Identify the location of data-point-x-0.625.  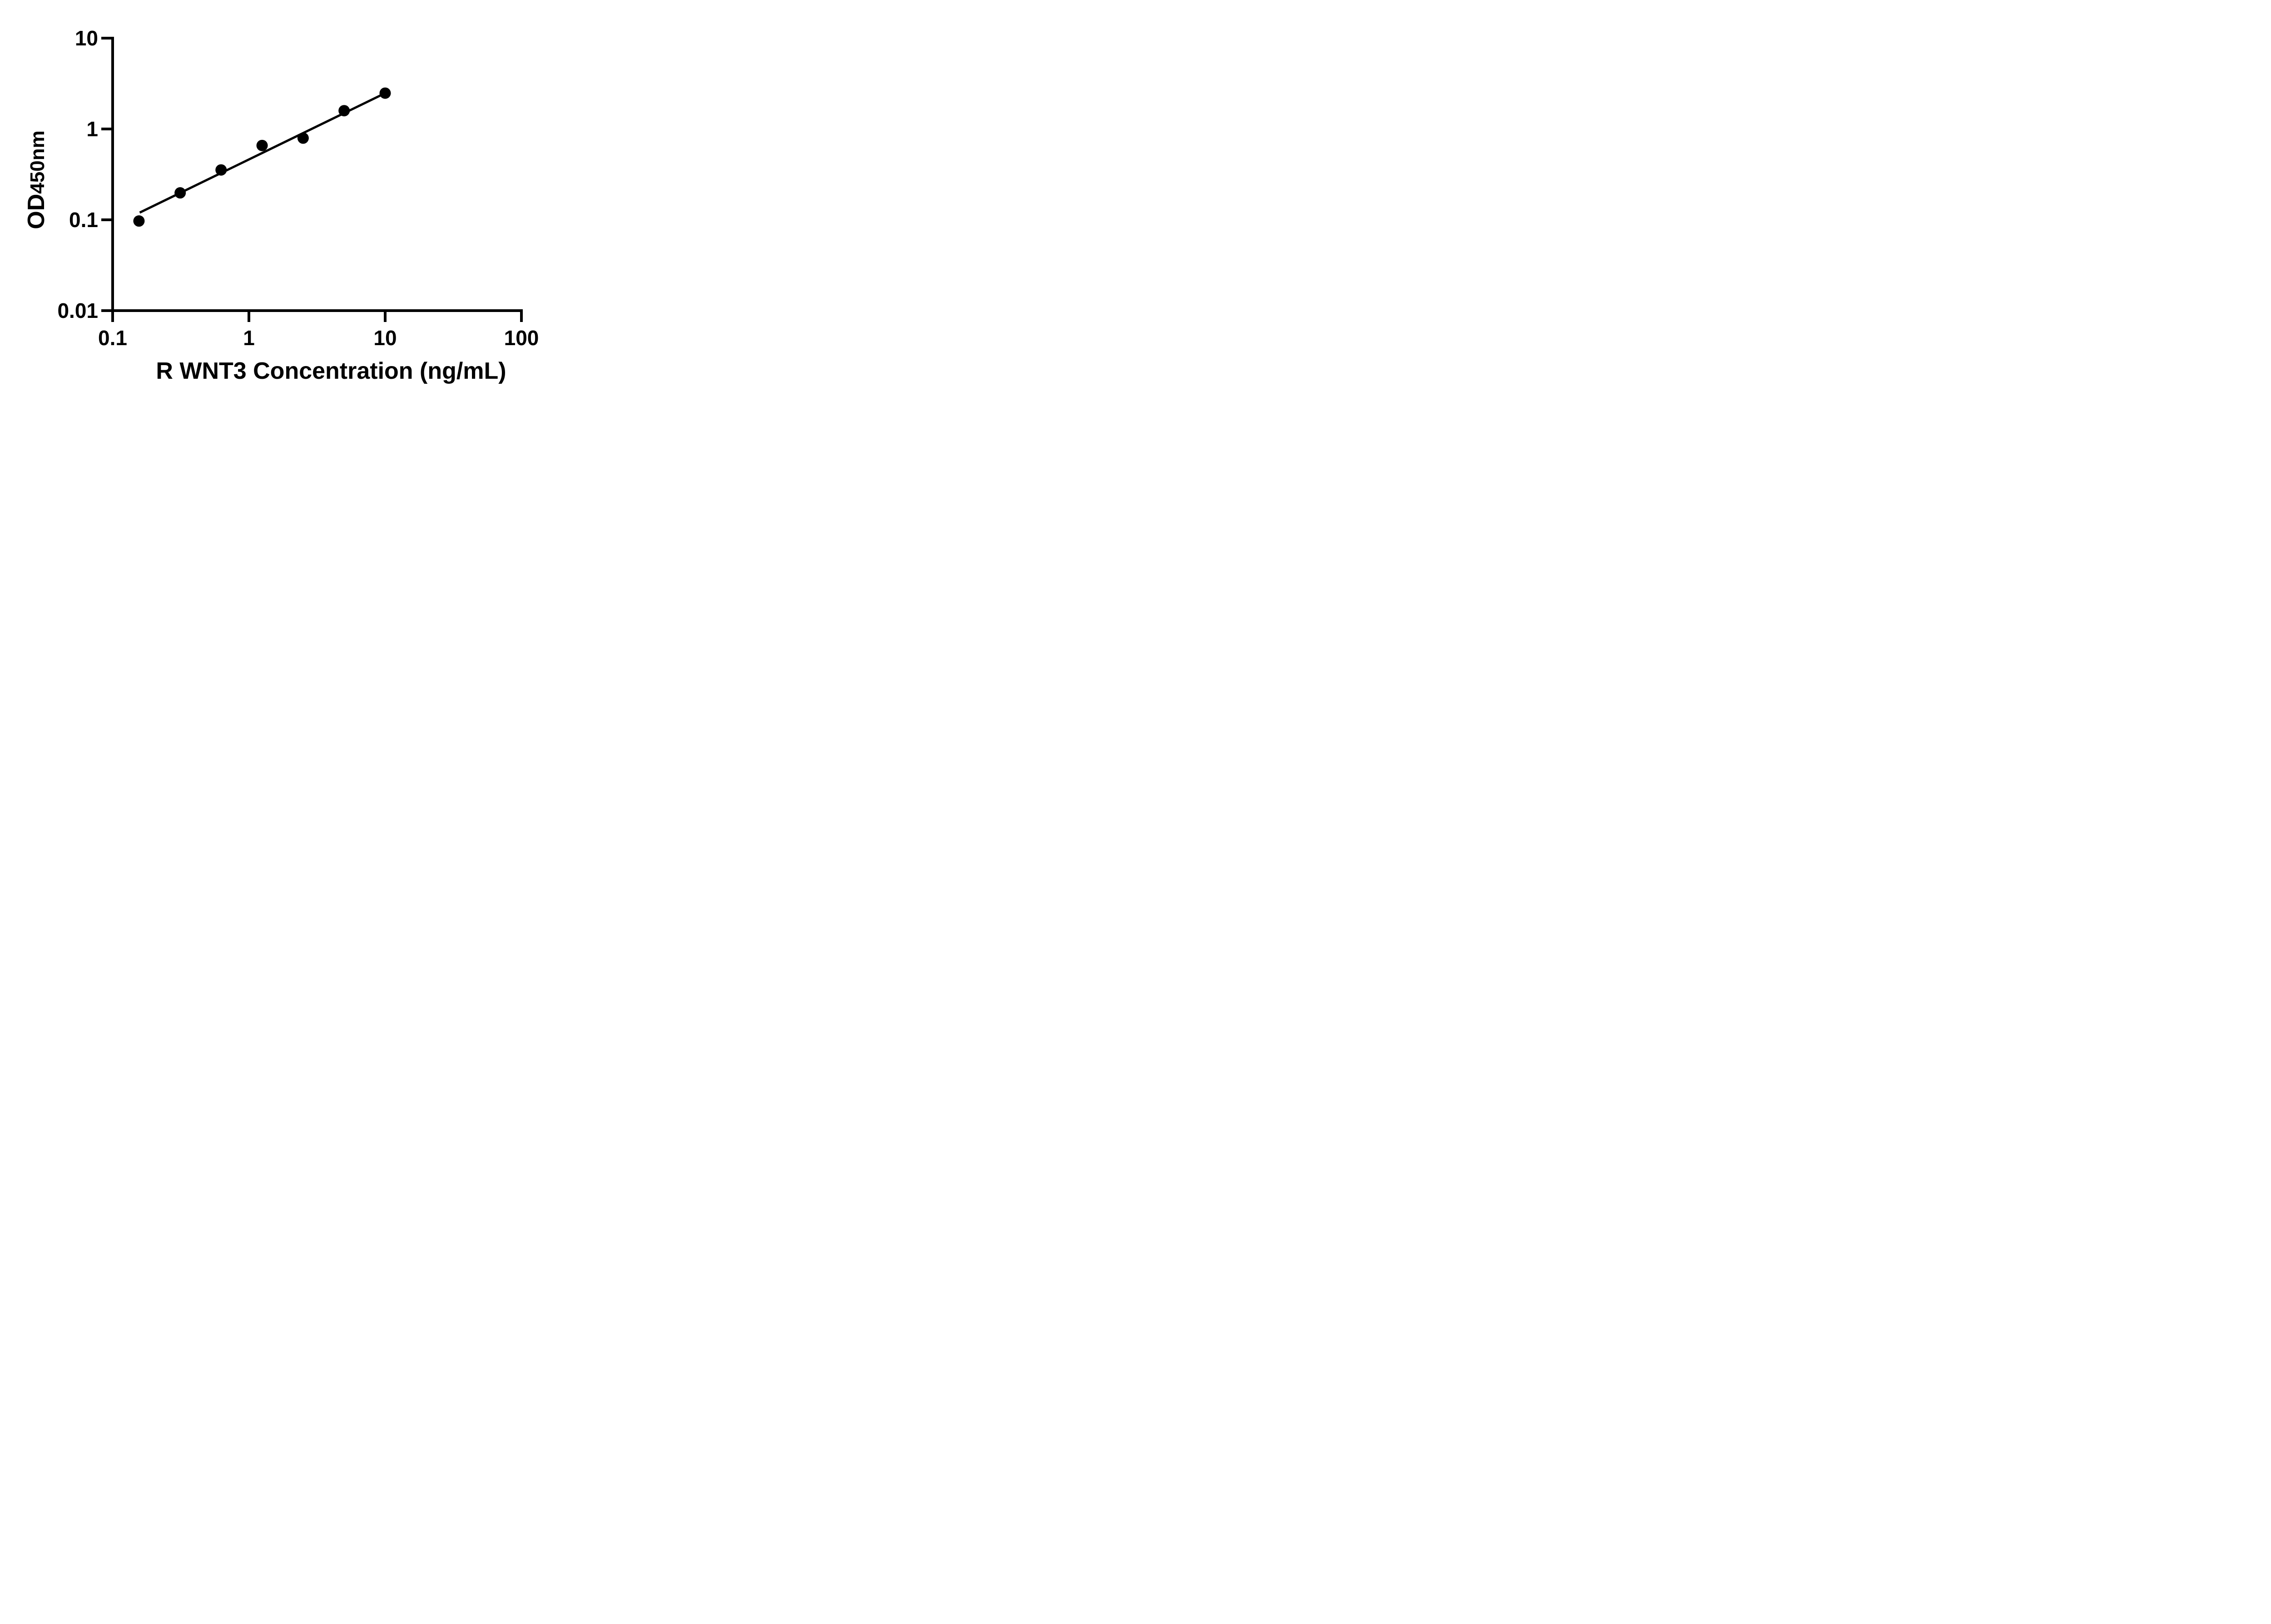
(221, 170).